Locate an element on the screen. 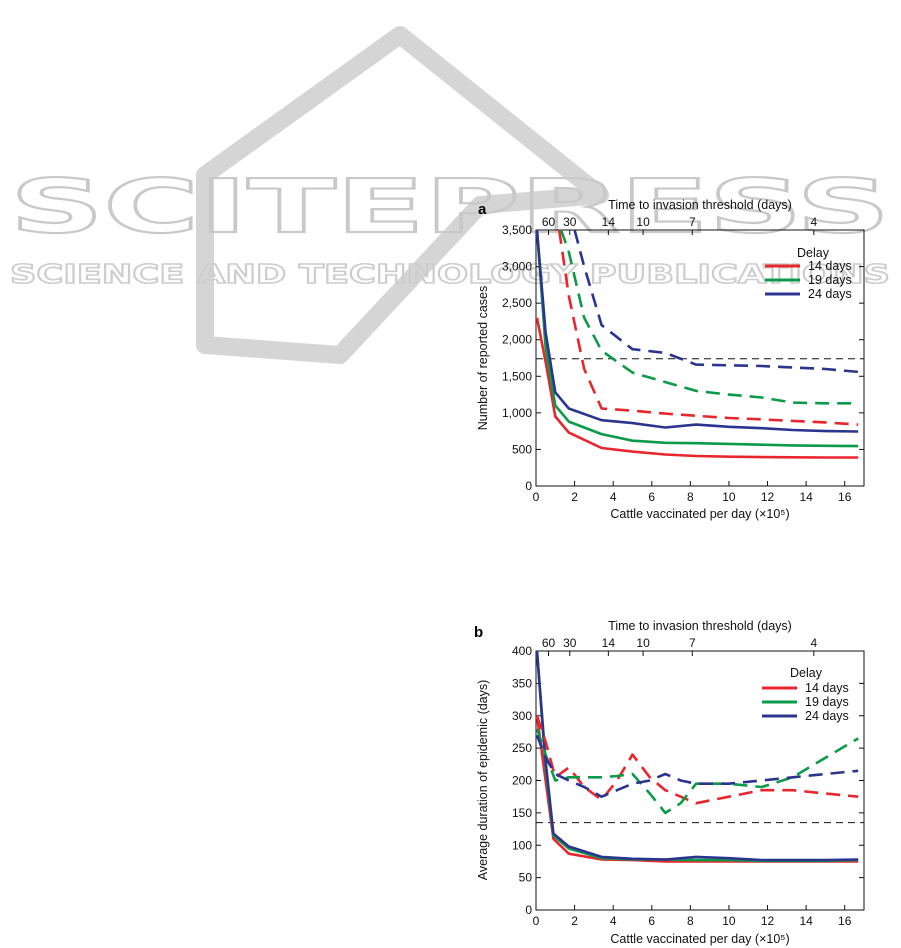 The image size is (901, 948). y-tick-label: 350 is located at coordinates (522, 683).